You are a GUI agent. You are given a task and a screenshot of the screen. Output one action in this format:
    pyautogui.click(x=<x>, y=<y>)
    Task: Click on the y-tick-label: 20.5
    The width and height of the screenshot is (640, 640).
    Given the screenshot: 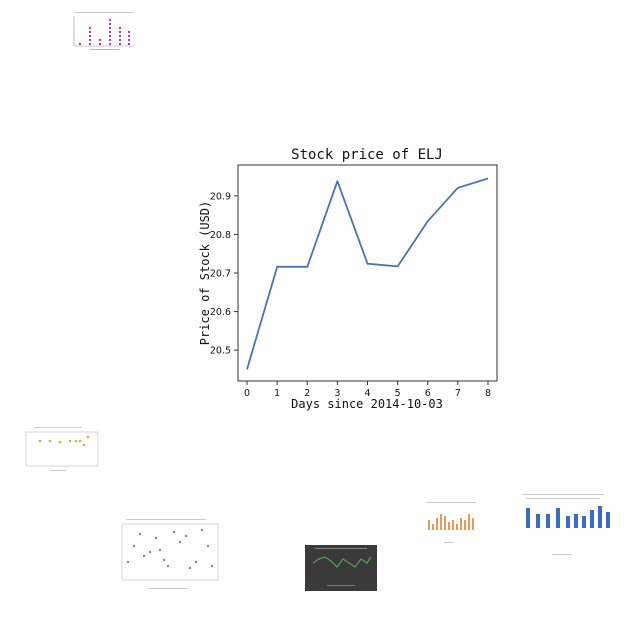 What is the action you would take?
    pyautogui.click(x=220, y=351)
    